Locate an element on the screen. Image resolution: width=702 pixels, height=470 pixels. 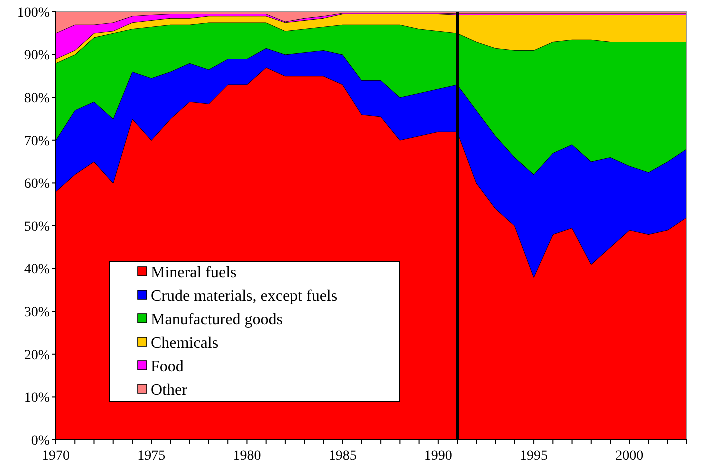
y-tick-label: 80% is located at coordinates (37, 99).